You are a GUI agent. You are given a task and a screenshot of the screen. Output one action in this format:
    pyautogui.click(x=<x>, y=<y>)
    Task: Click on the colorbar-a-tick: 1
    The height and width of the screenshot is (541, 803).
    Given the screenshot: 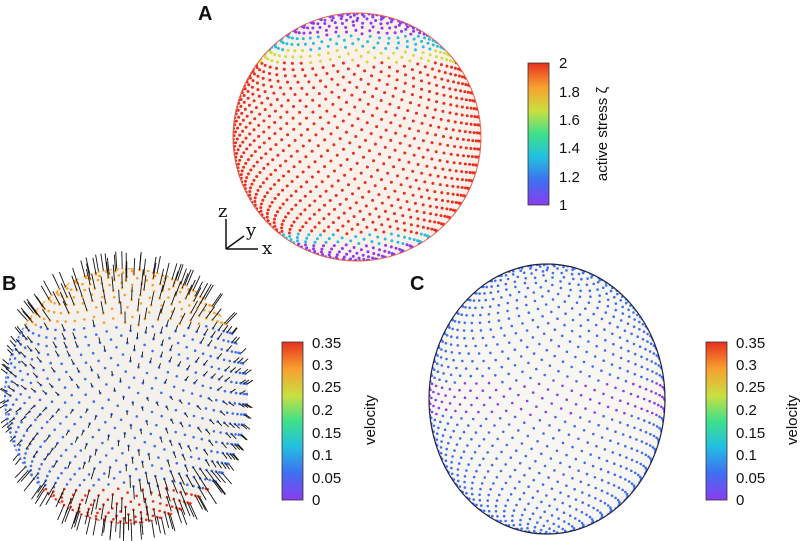 What is the action you would take?
    pyautogui.click(x=563, y=205)
    